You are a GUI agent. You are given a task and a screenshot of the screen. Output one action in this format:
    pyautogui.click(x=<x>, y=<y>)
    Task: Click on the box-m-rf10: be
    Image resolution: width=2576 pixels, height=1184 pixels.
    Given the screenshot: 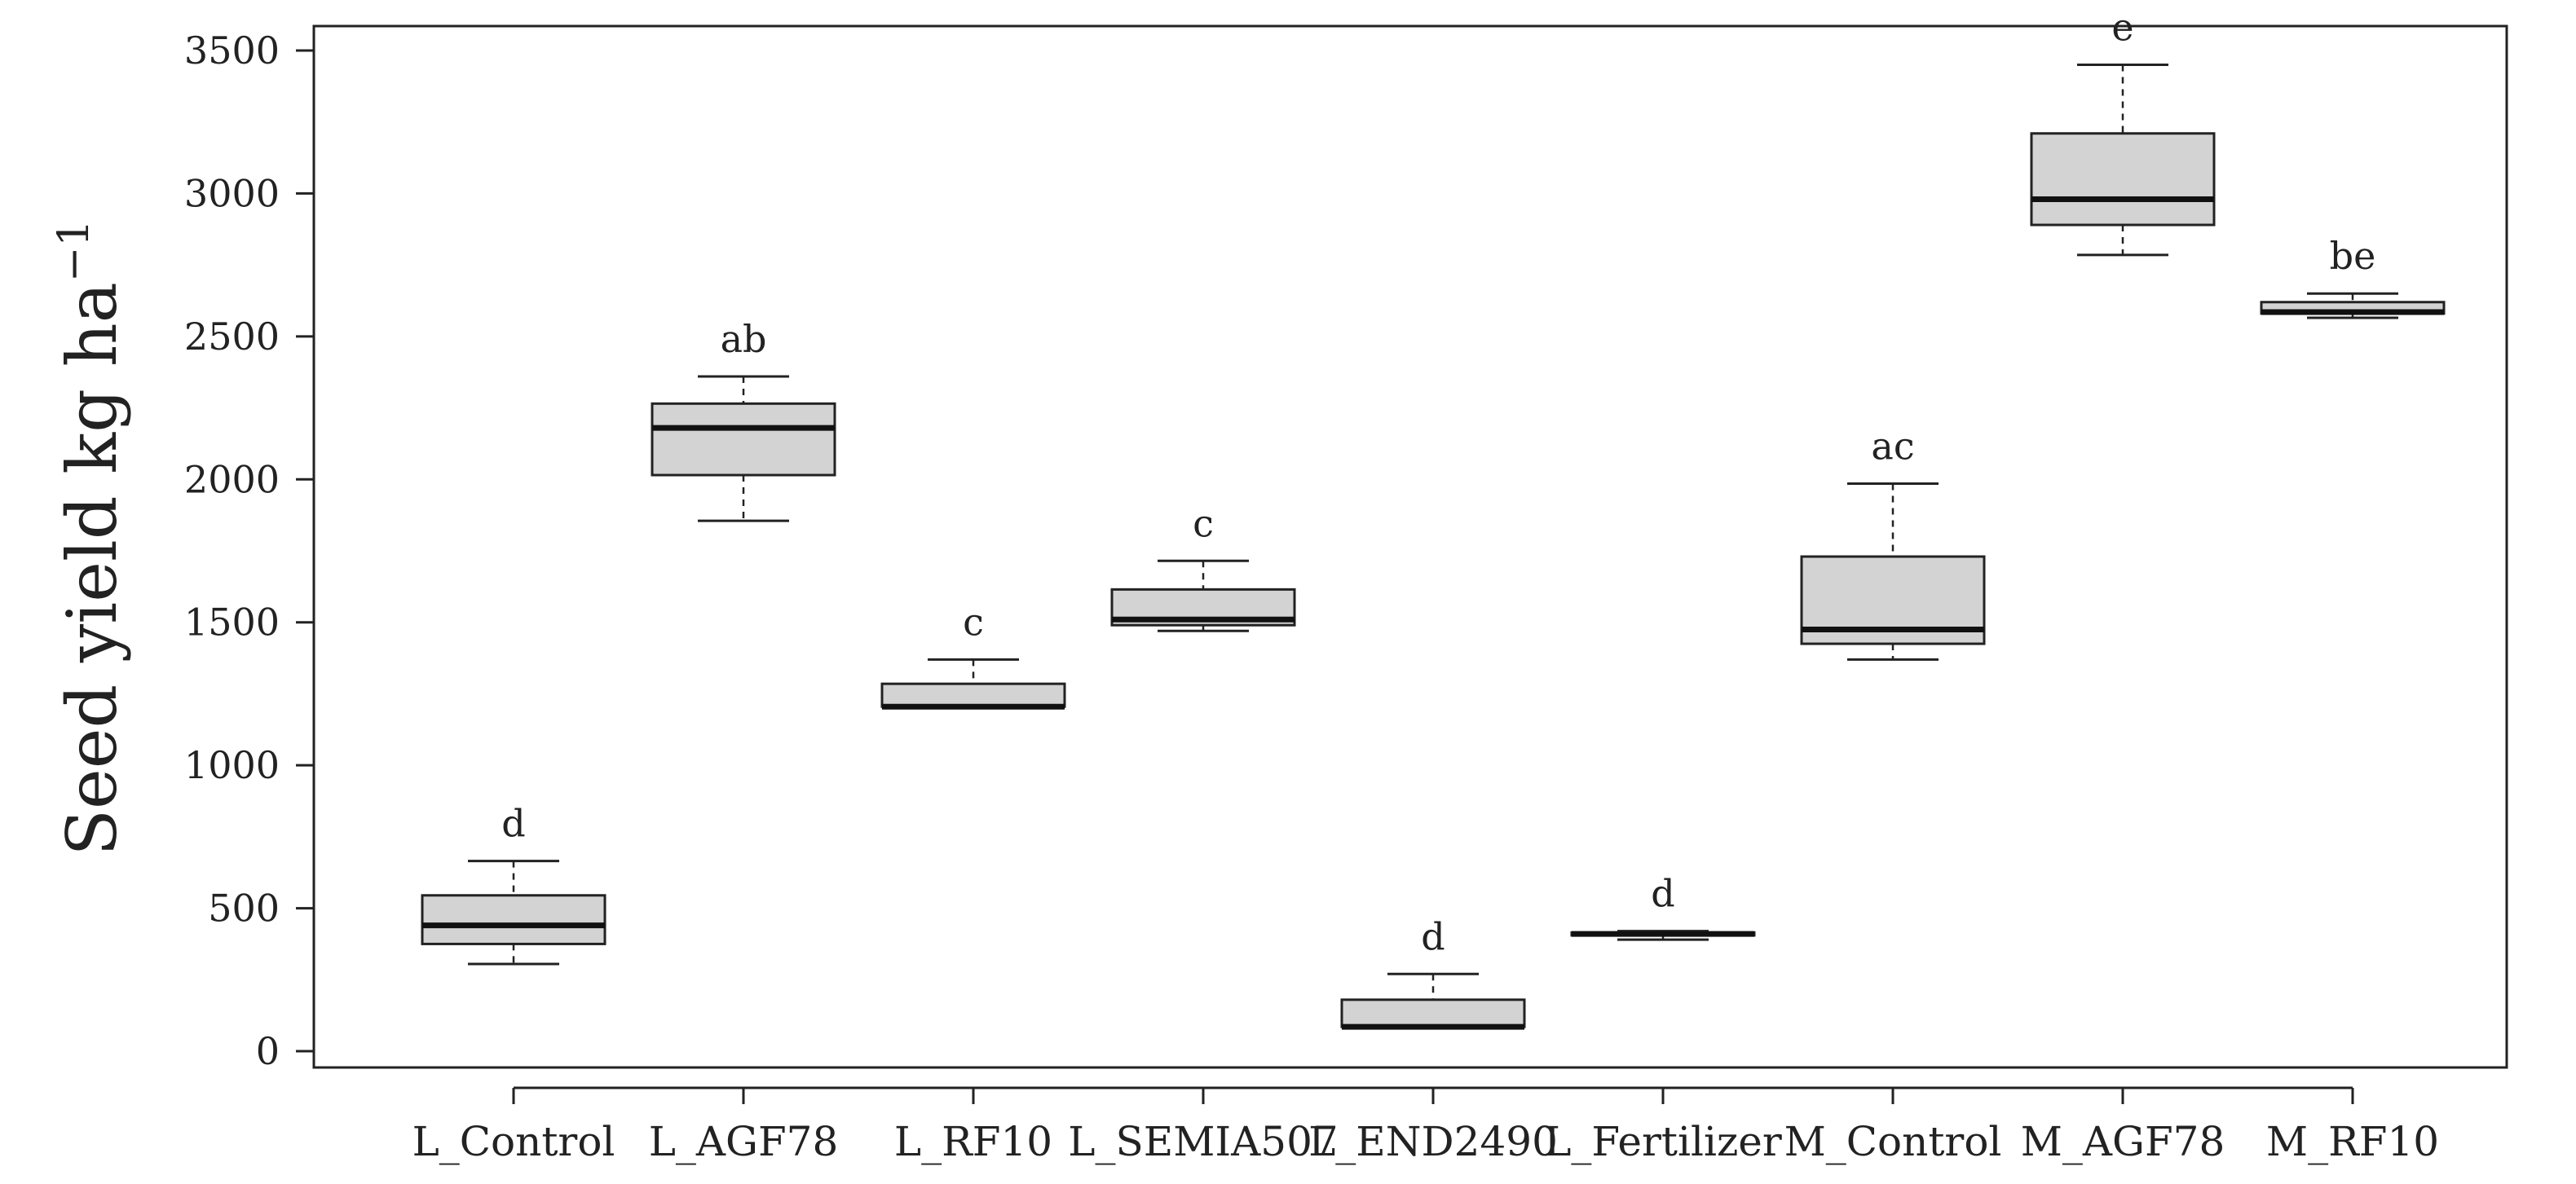 What is the action you would take?
    pyautogui.click(x=2353, y=276)
    